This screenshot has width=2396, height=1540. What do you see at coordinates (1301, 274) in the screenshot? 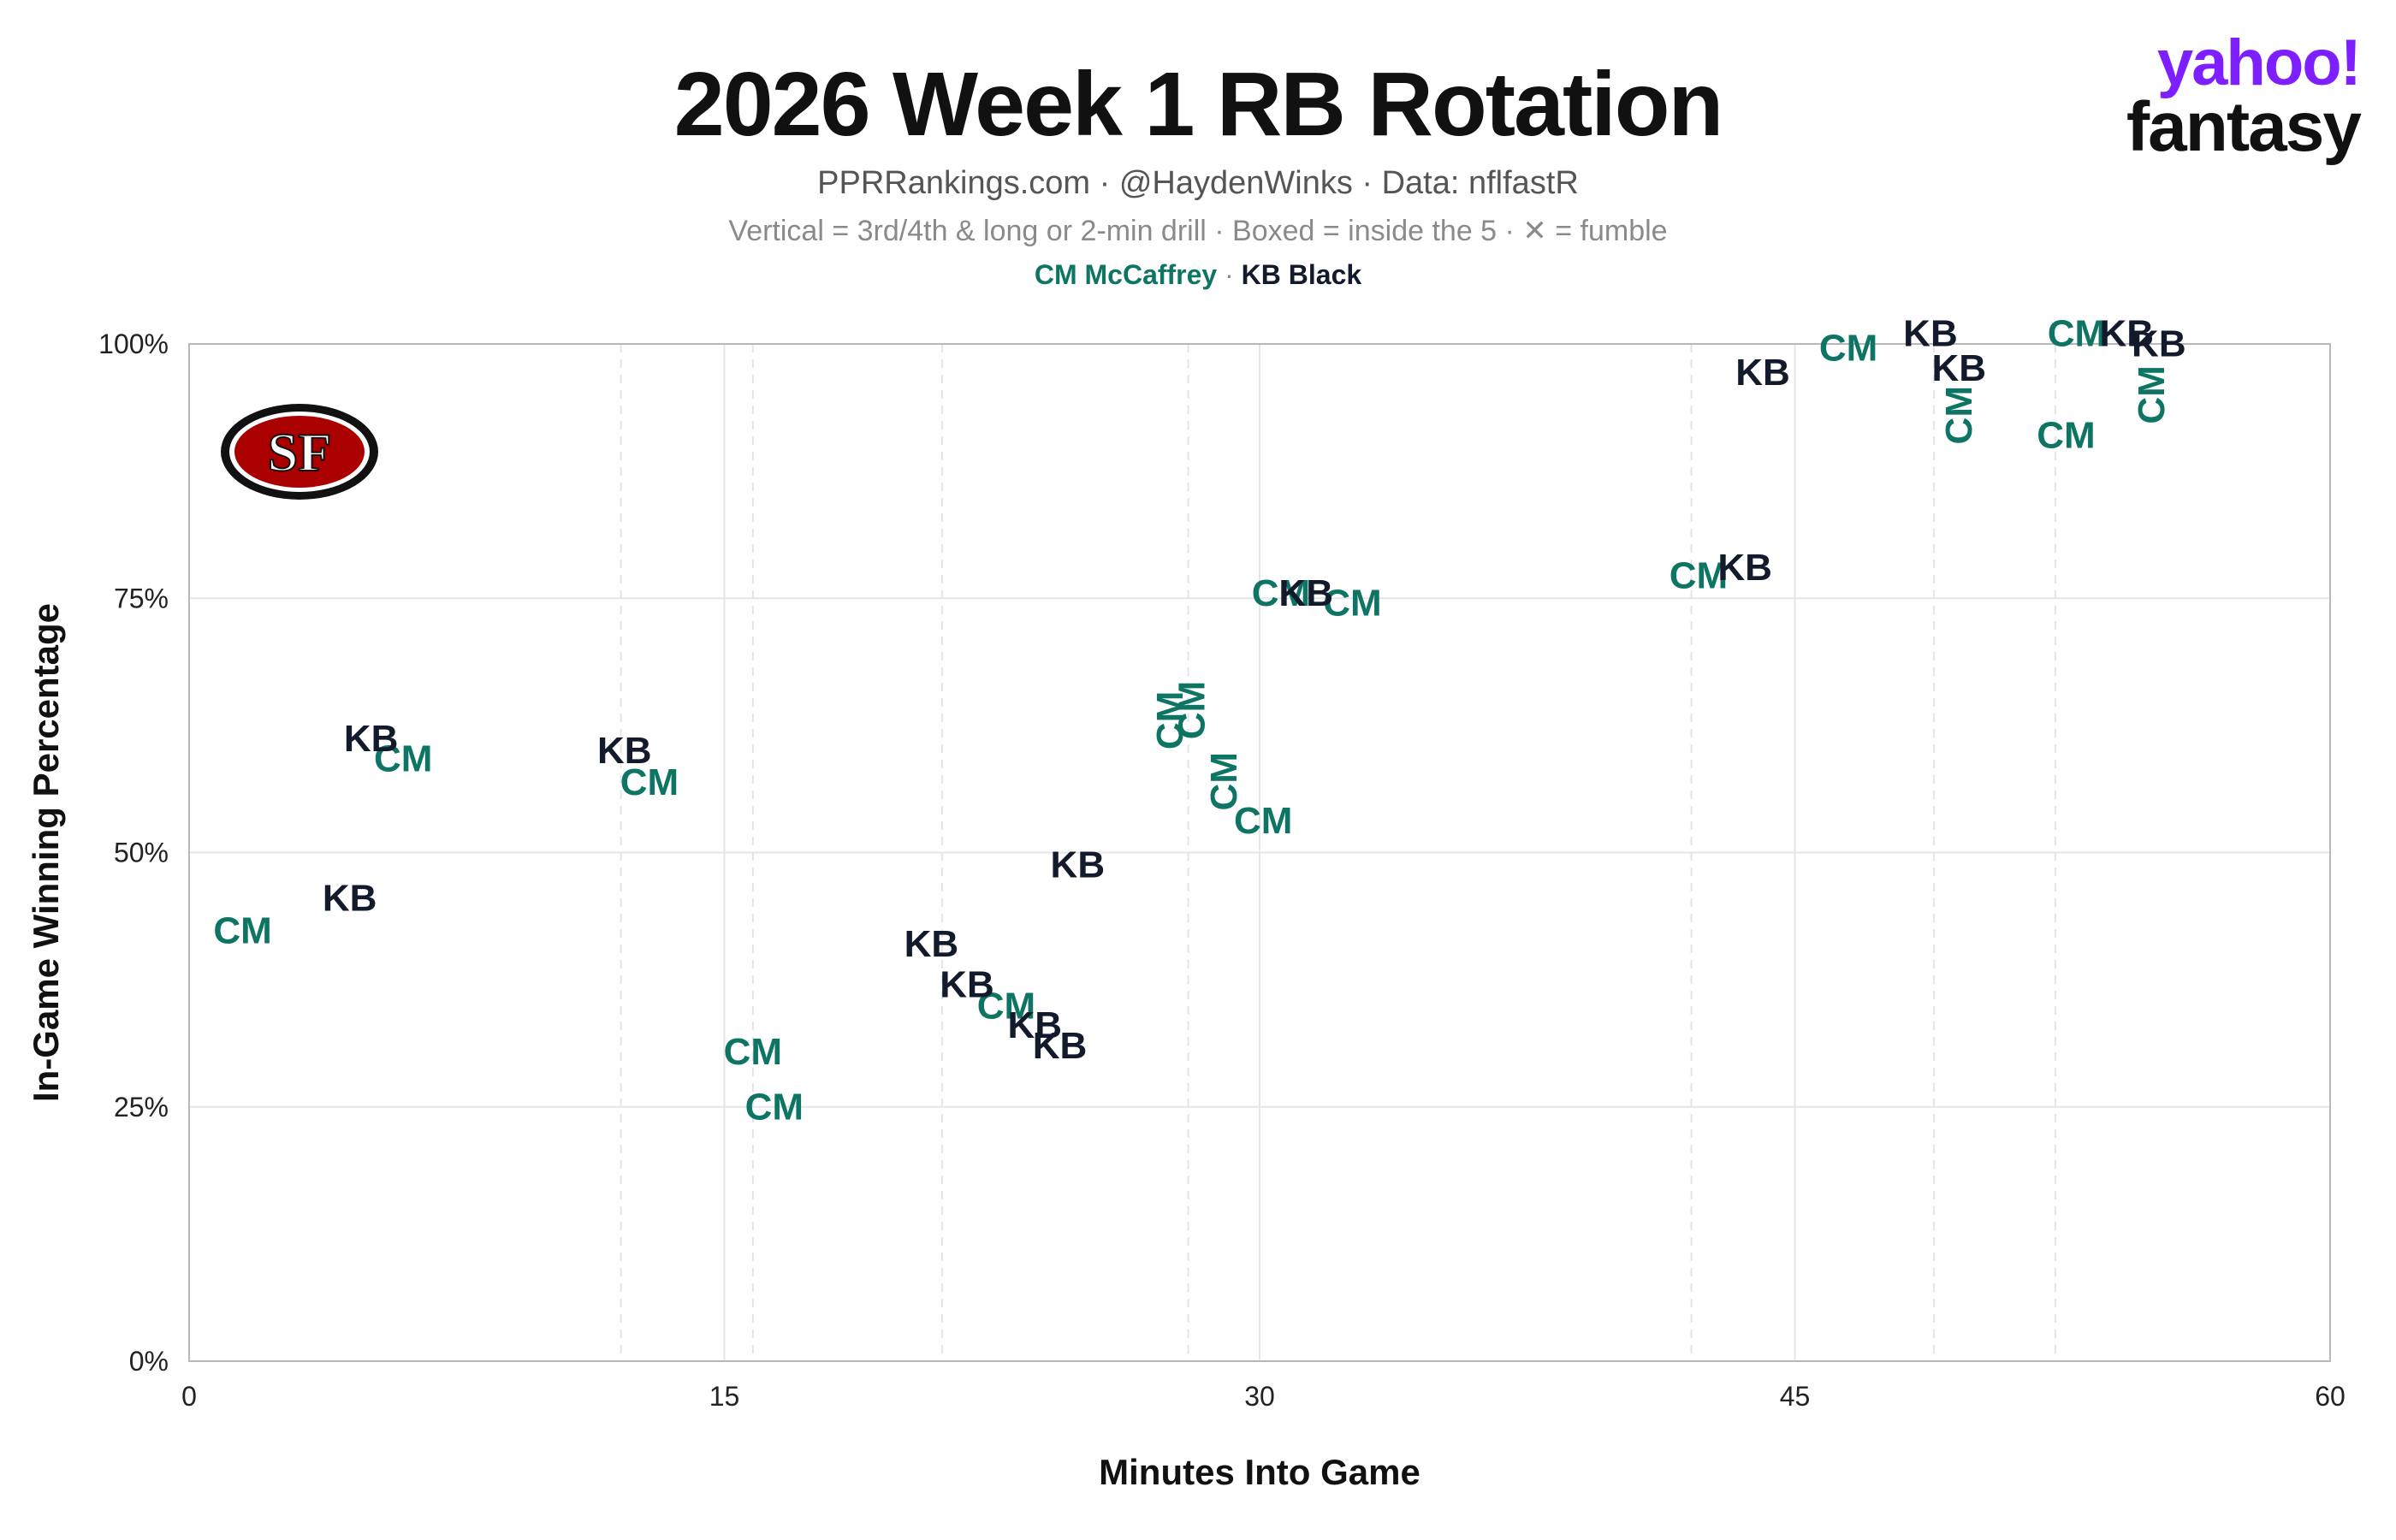
I see `legend-black: KB Black` at bounding box center [1301, 274].